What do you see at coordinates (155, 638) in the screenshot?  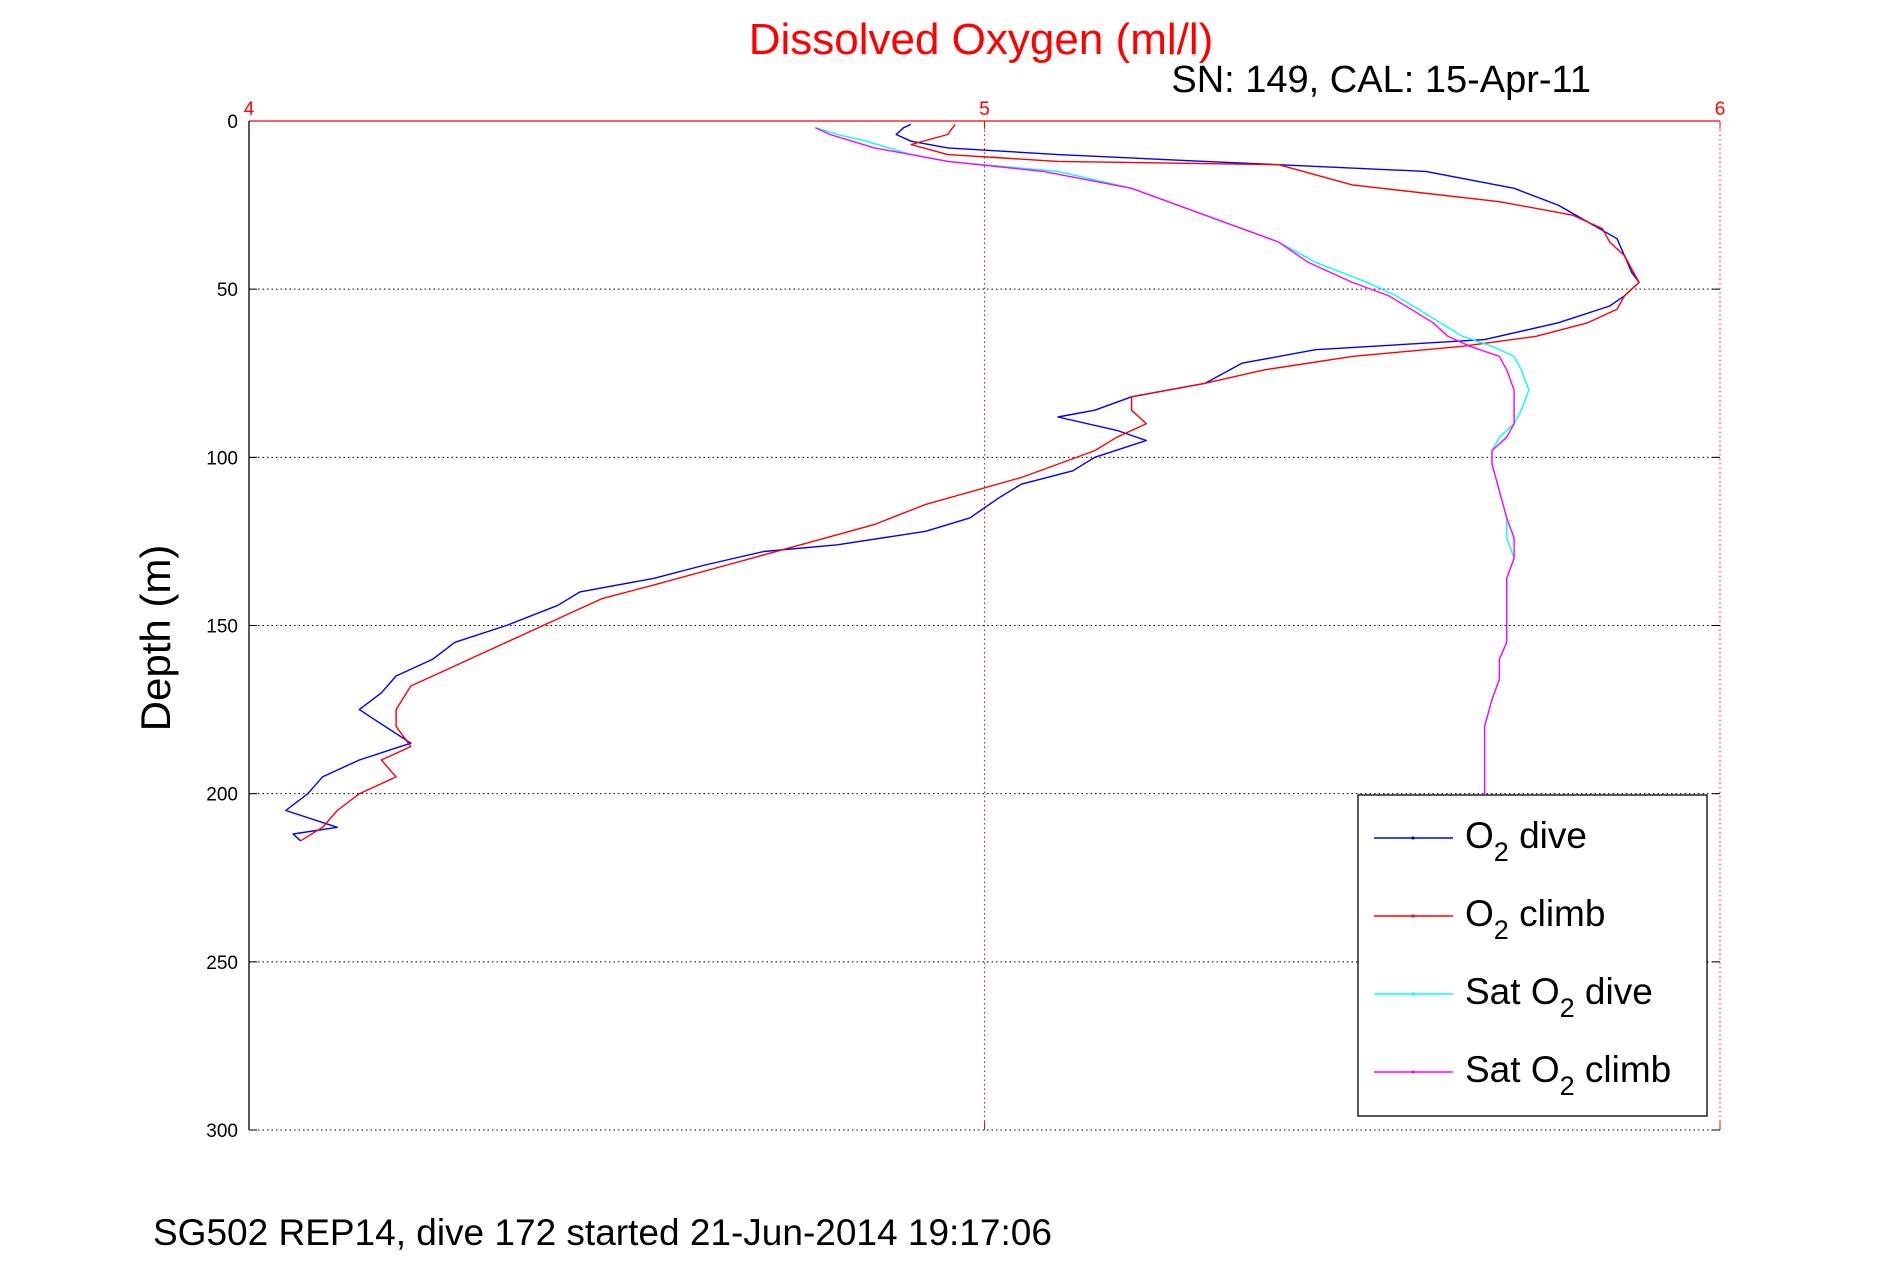 I see `y-axis-label: Depth (m)` at bounding box center [155, 638].